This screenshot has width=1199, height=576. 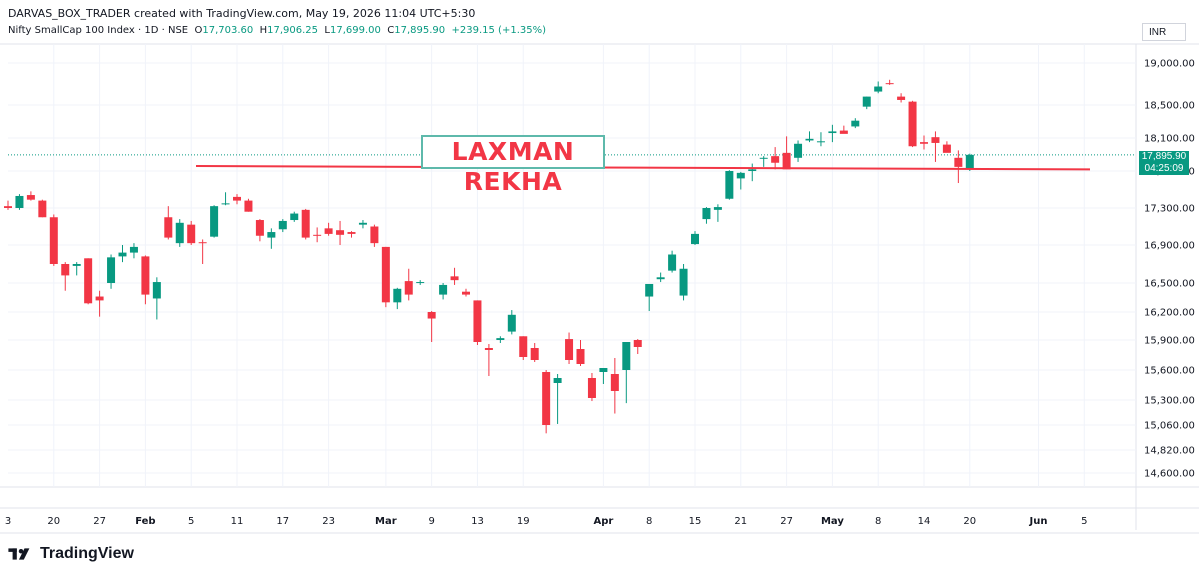 What do you see at coordinates (87, 553) in the screenshot?
I see `brand-name: TradingView` at bounding box center [87, 553].